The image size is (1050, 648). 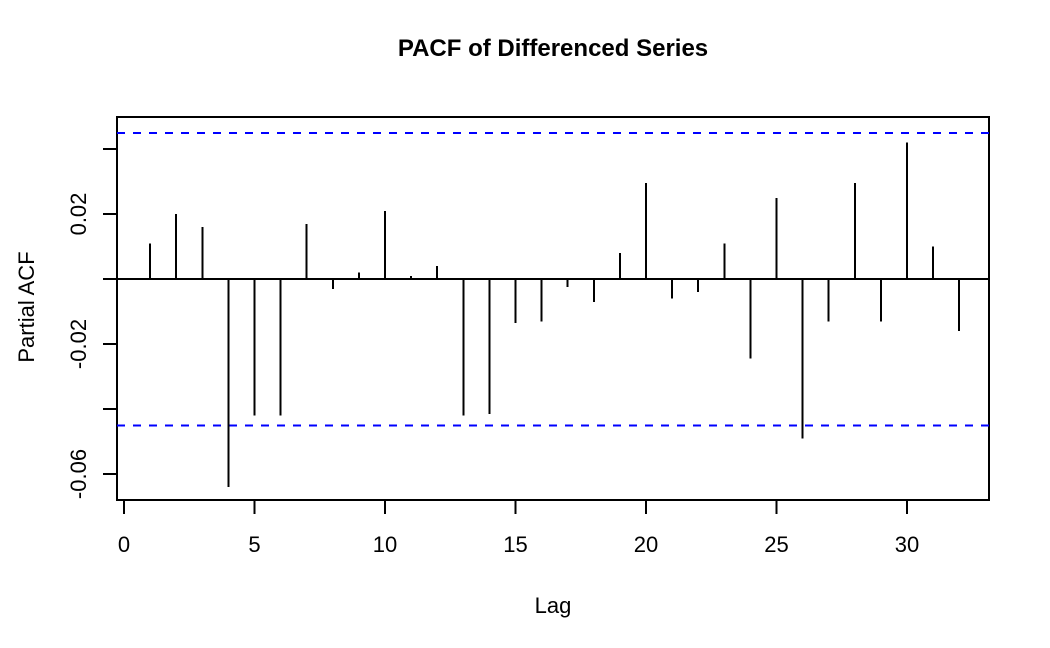 I want to click on y-tick-label--0.06: -0.06, so click(x=78, y=474).